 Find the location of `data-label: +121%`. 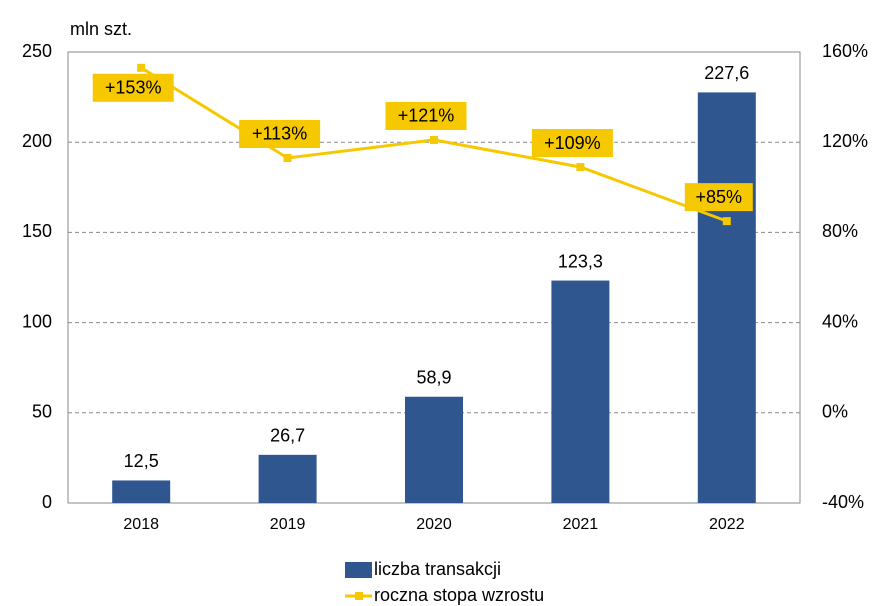

data-label: +121% is located at coordinates (426, 116).